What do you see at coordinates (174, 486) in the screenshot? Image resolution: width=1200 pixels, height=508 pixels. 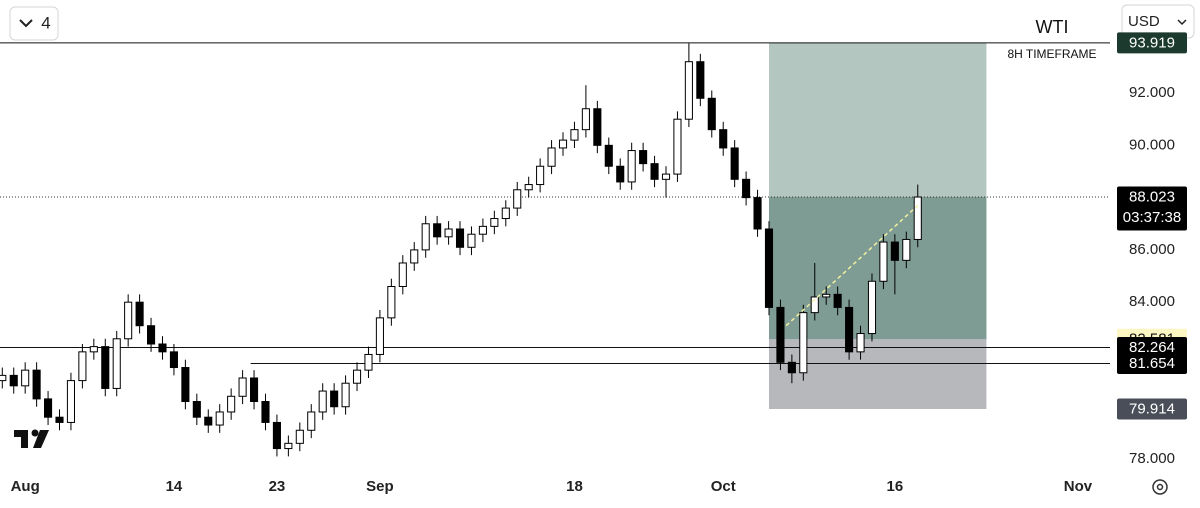 I see `x-tick-label: 14` at bounding box center [174, 486].